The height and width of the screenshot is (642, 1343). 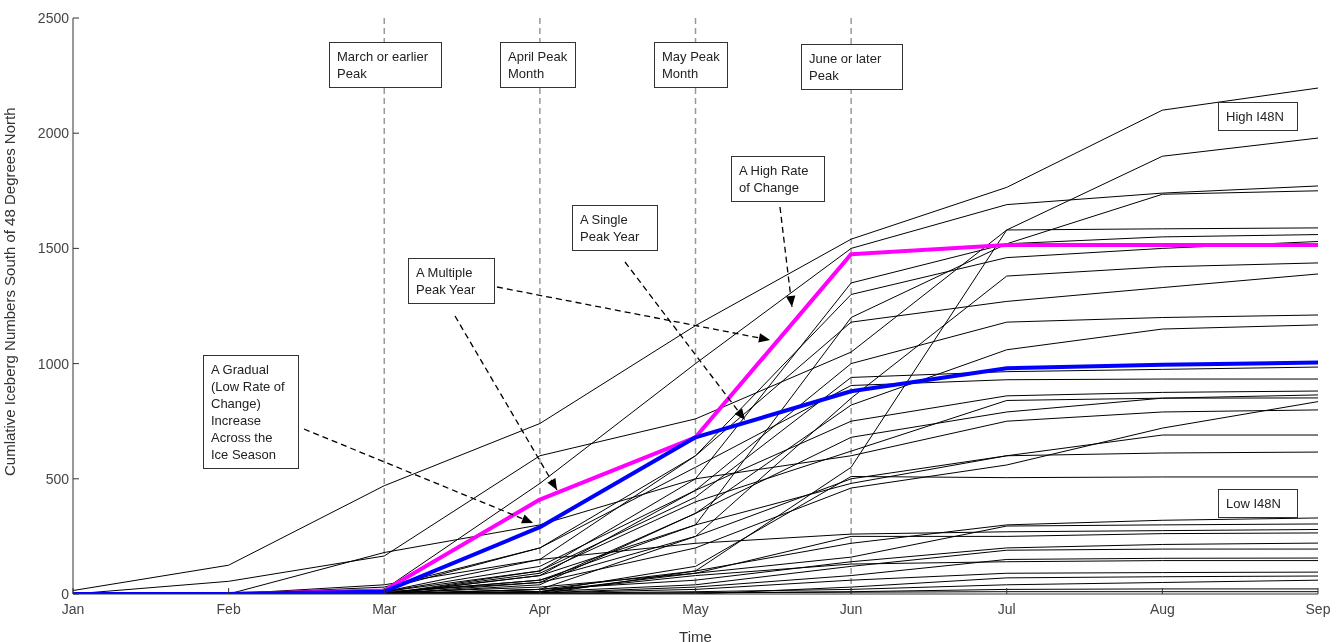 I want to click on x-tick-label: Jul, so click(x=1006, y=608).